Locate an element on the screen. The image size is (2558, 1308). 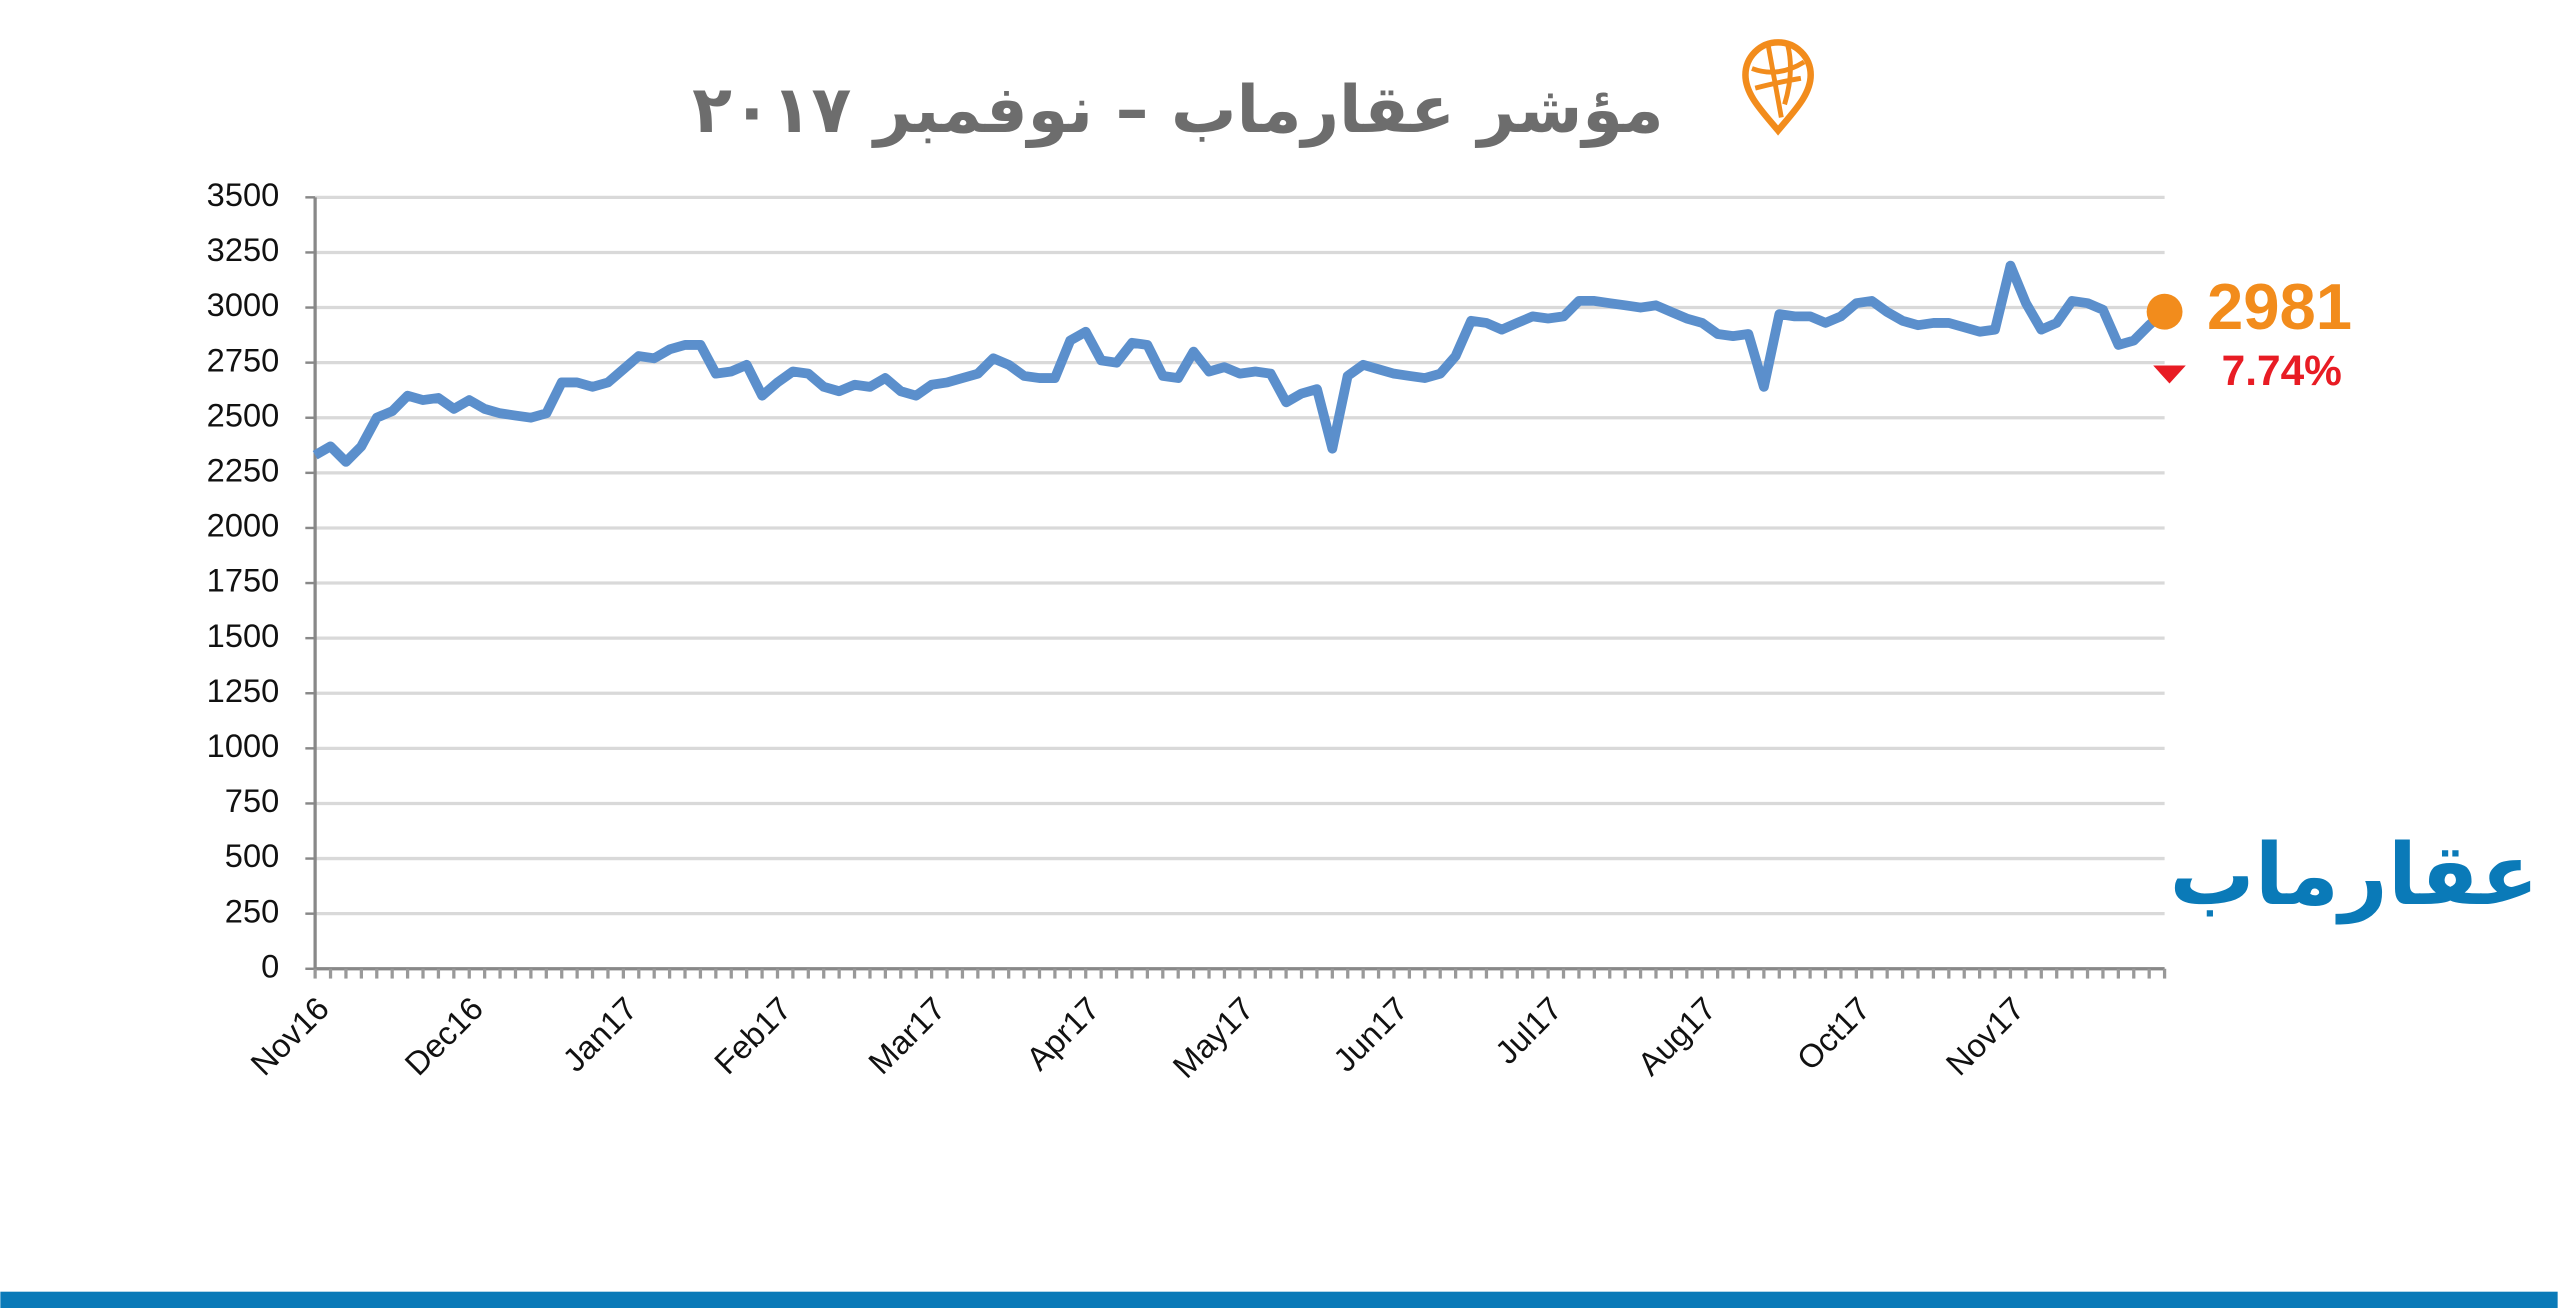
y-tick-label: 2500 is located at coordinates (243, 414).